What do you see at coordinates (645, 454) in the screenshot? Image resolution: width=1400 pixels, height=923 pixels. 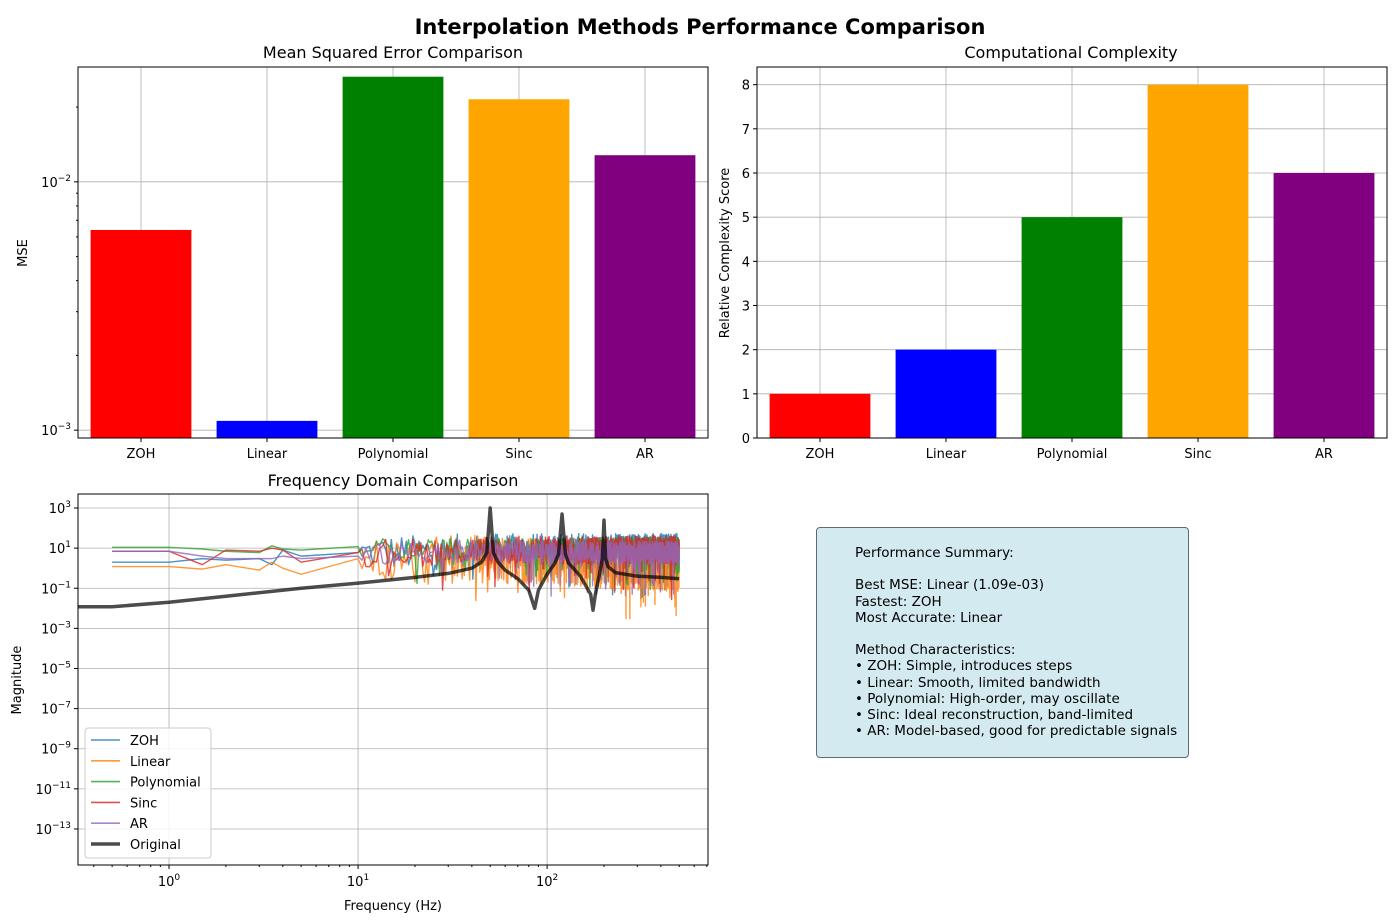 I see `mse-x-tick-label: AR` at bounding box center [645, 454].